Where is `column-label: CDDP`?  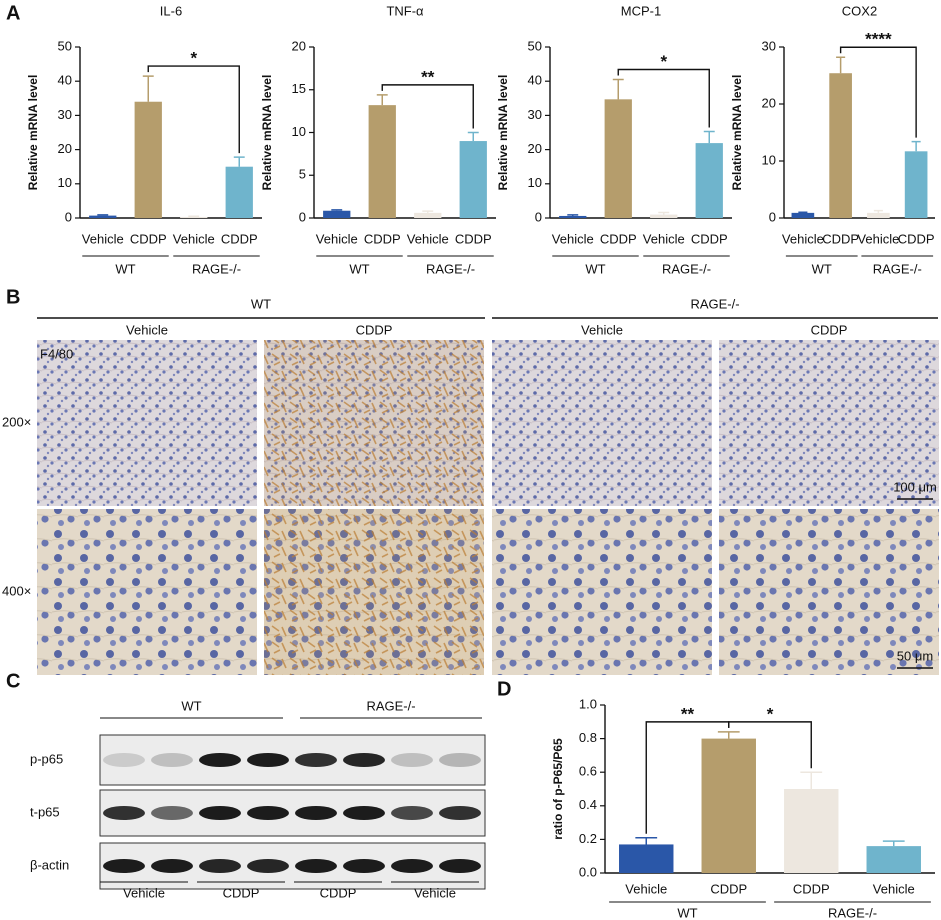
column-label: CDDP is located at coordinates (829, 329).